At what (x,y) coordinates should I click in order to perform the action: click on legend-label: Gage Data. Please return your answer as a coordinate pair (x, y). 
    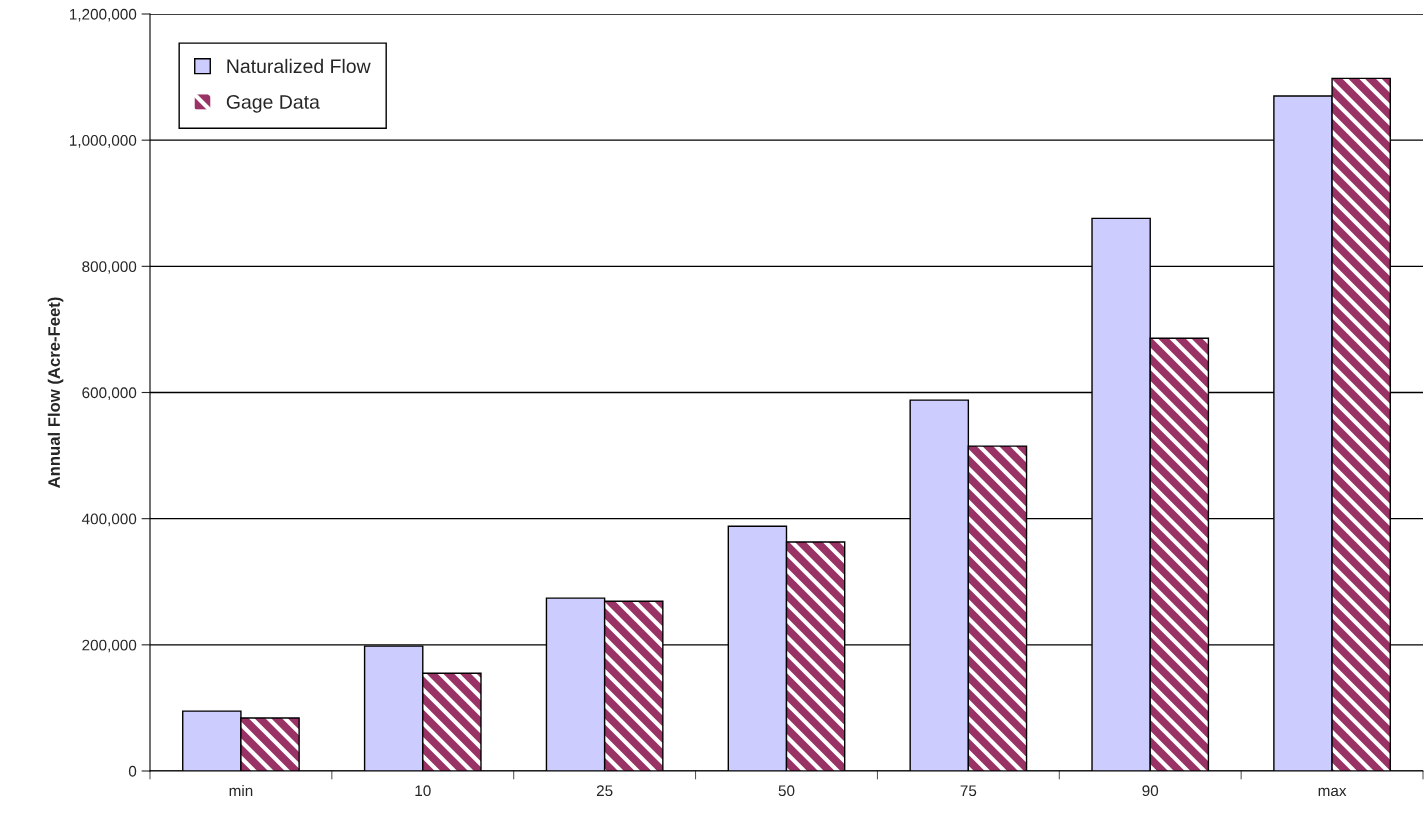
    Looking at the image, I should click on (273, 104).